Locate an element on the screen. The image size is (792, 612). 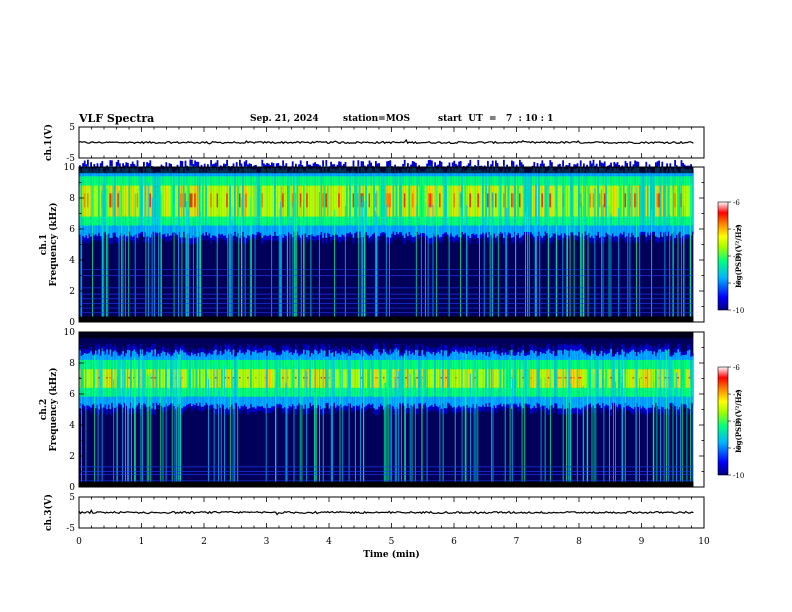
ch2-spectrogram-ytick-label: 10 is located at coordinates (70, 333).